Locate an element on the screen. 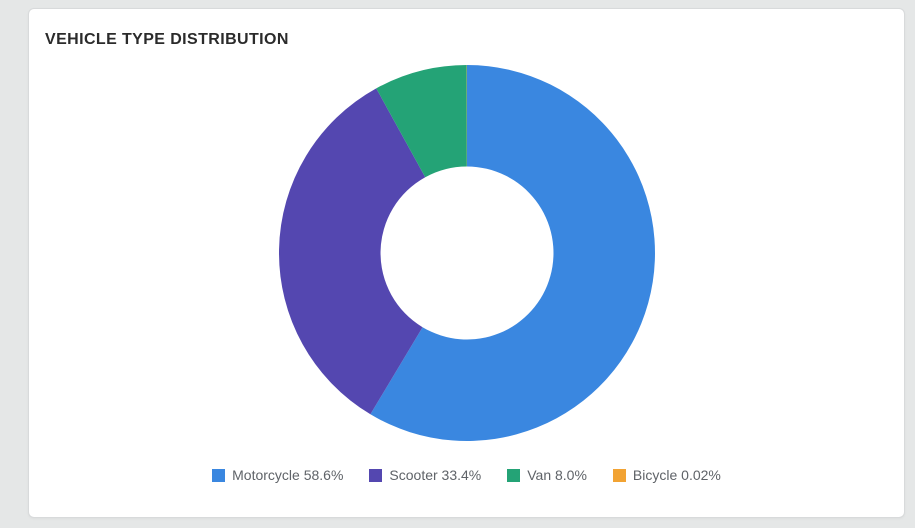 The width and height of the screenshot is (915, 528). card-header: VEHICLE TYPE DISTRIBUTION is located at coordinates (466, 29).